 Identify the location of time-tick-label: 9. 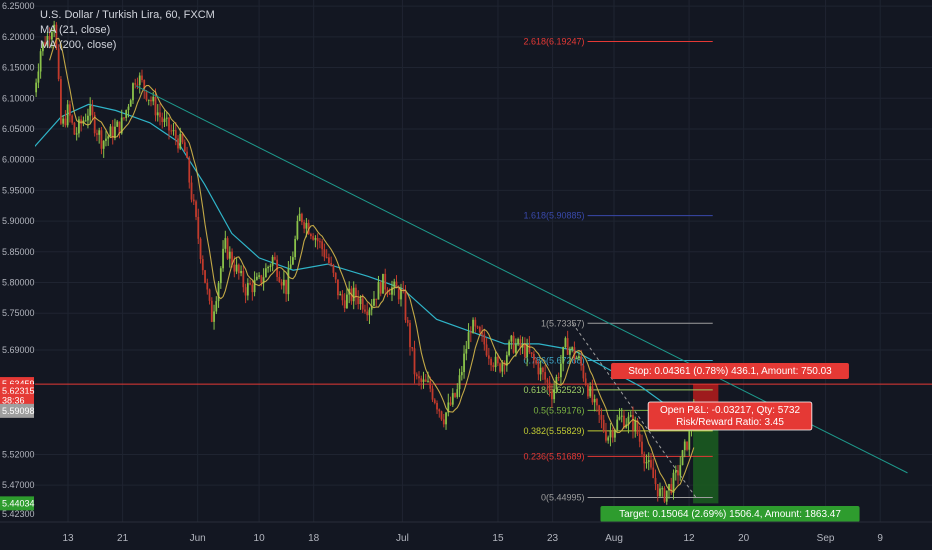
(880, 538).